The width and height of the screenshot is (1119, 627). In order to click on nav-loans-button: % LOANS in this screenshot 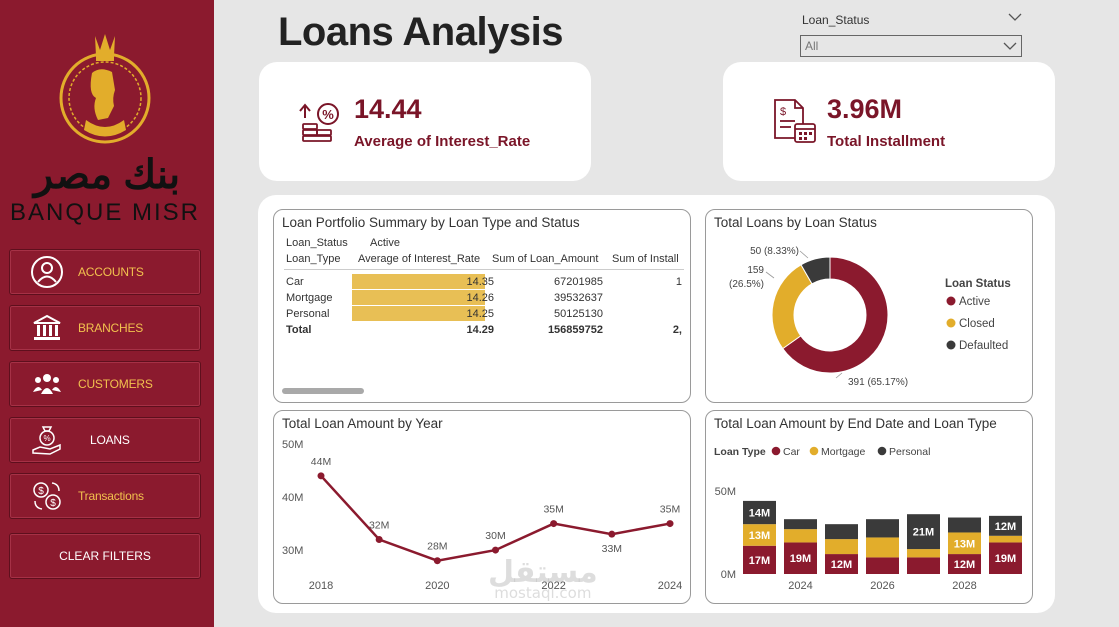, I will do `click(105, 440)`.